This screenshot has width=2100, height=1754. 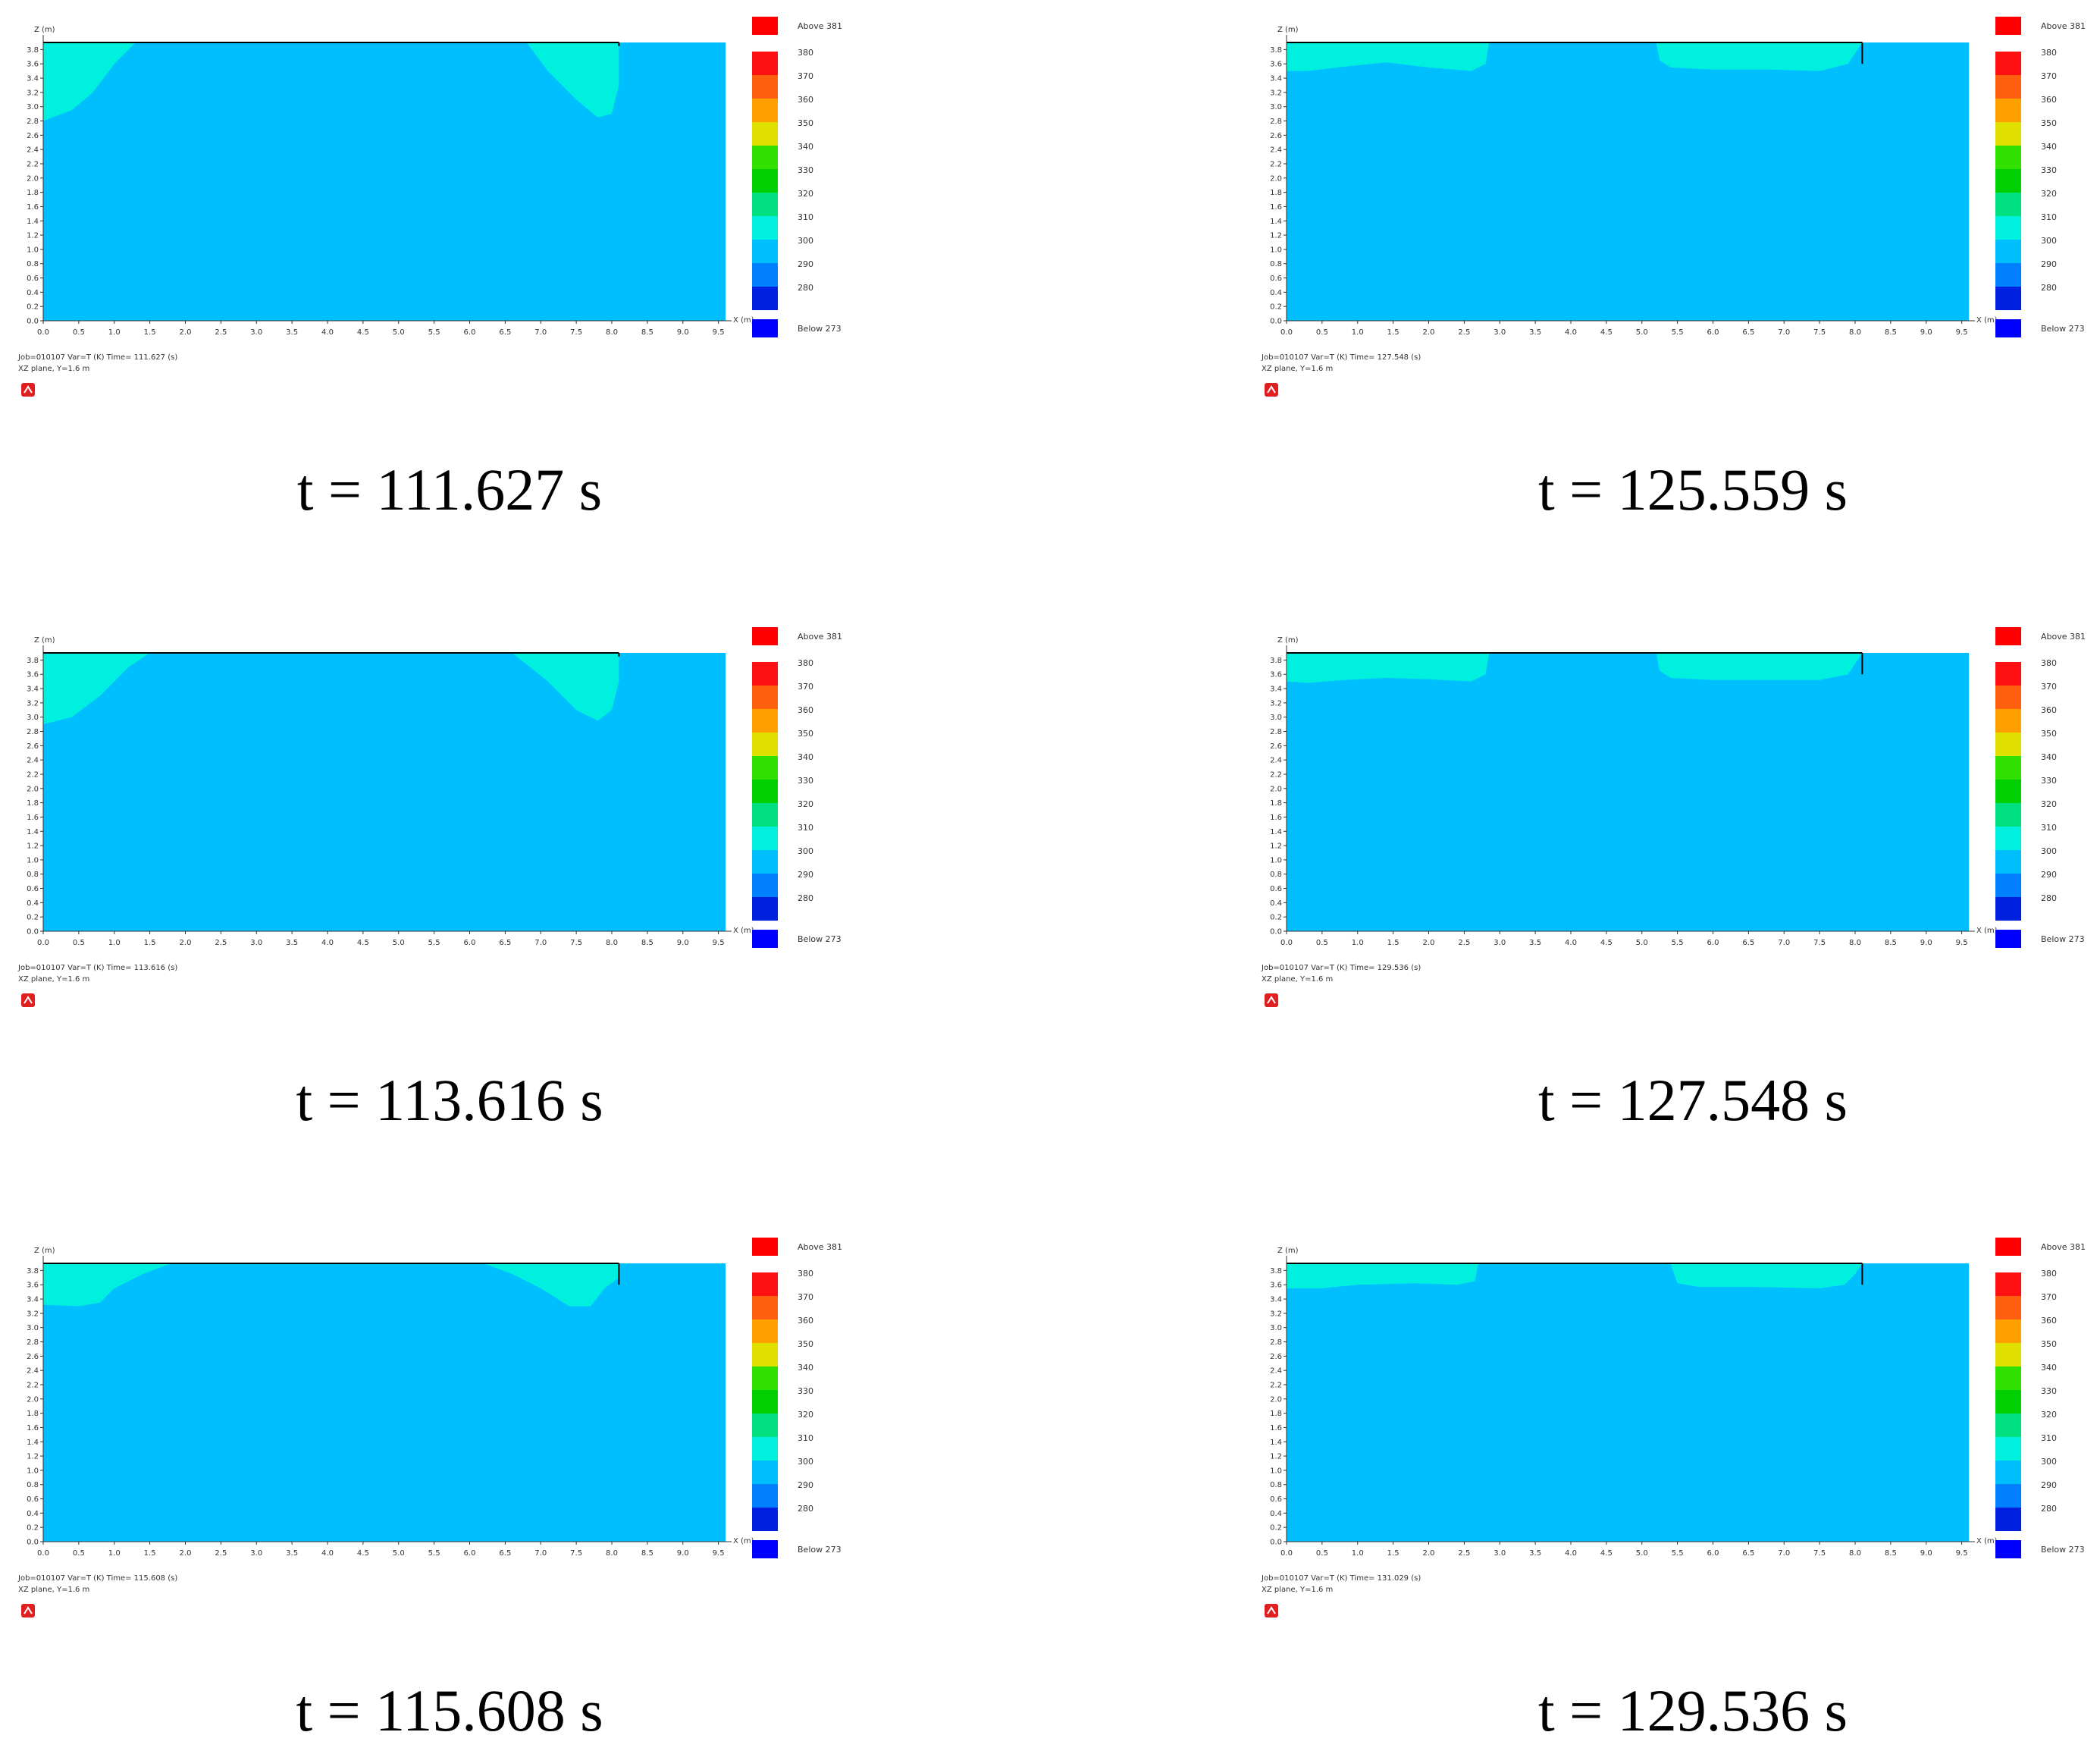 I want to click on legend-label-320: 320, so click(x=2049, y=194).